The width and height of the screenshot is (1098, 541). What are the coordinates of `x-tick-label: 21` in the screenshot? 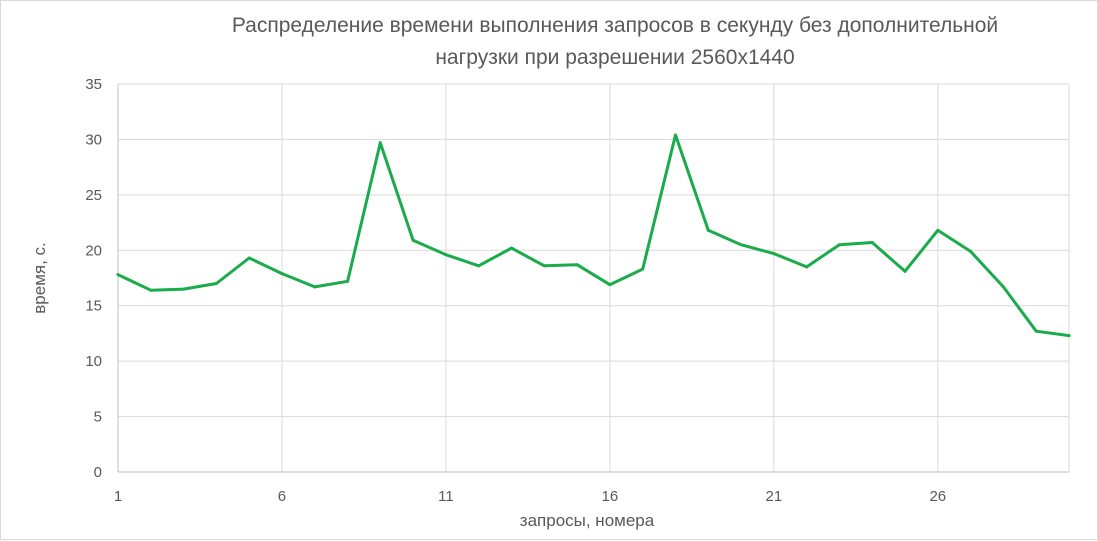 It's located at (774, 496).